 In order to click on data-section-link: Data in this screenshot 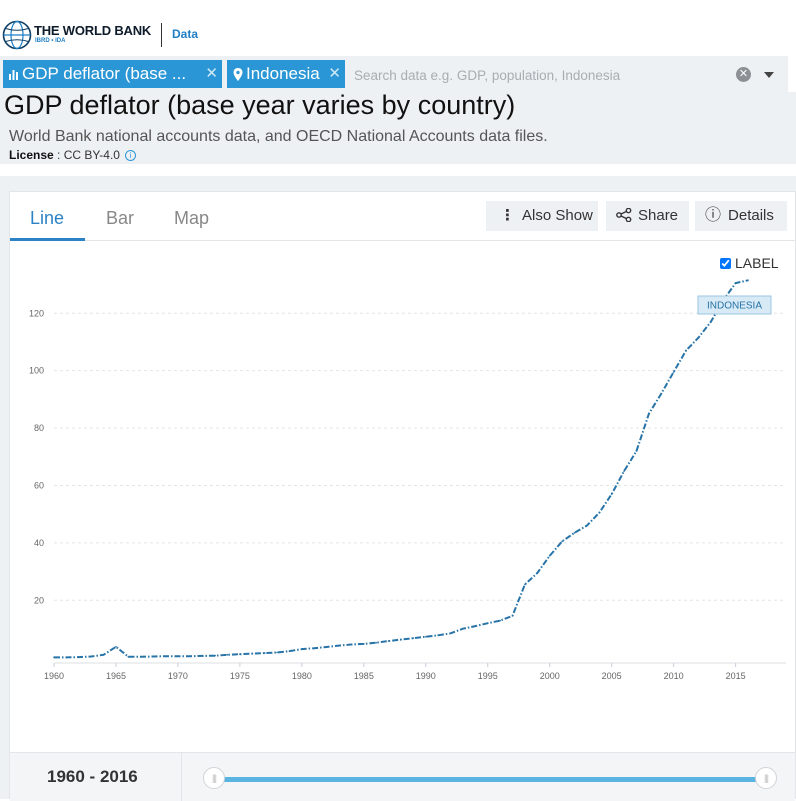, I will do `click(185, 34)`.